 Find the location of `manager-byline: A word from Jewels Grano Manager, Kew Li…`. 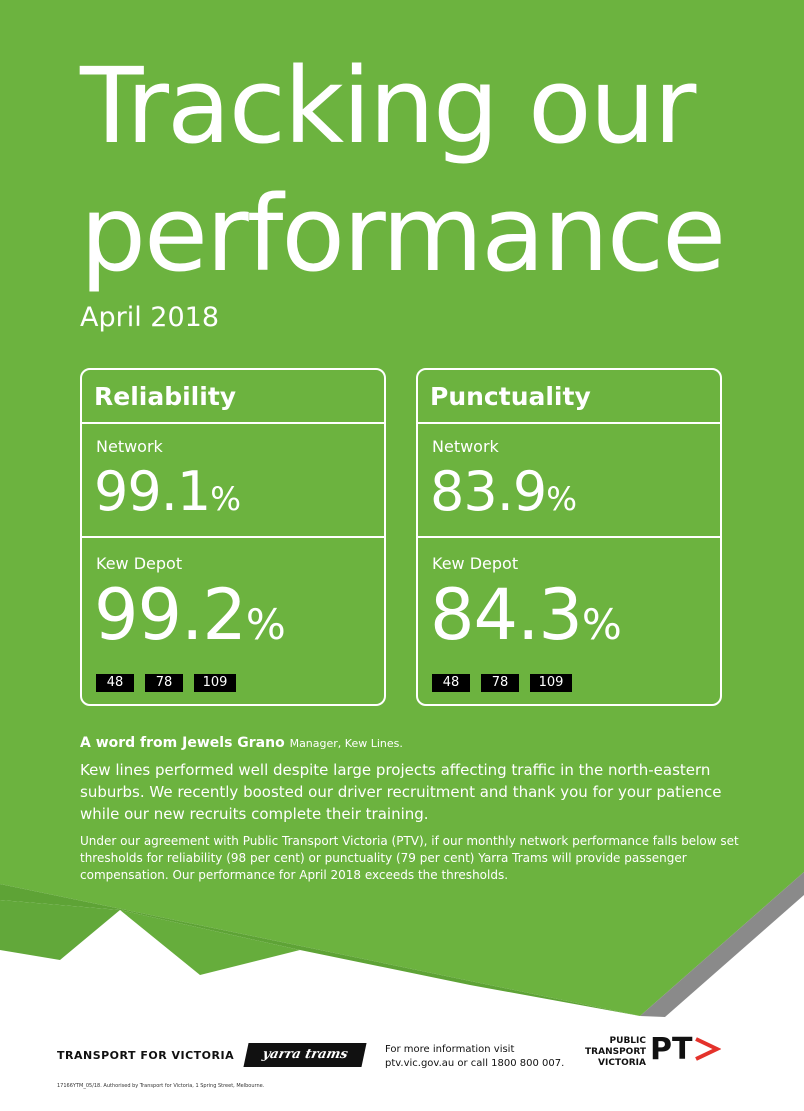

manager-byline: A word from Jewels Grano Manager, Kew Li… is located at coordinates (241, 743).